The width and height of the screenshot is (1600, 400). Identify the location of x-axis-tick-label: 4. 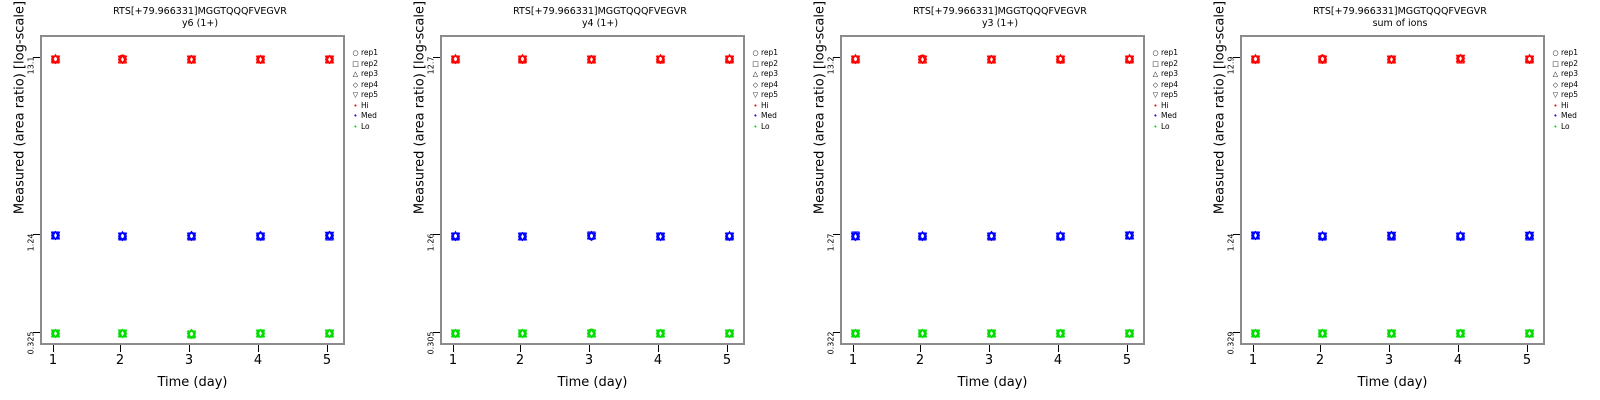
(1458, 360).